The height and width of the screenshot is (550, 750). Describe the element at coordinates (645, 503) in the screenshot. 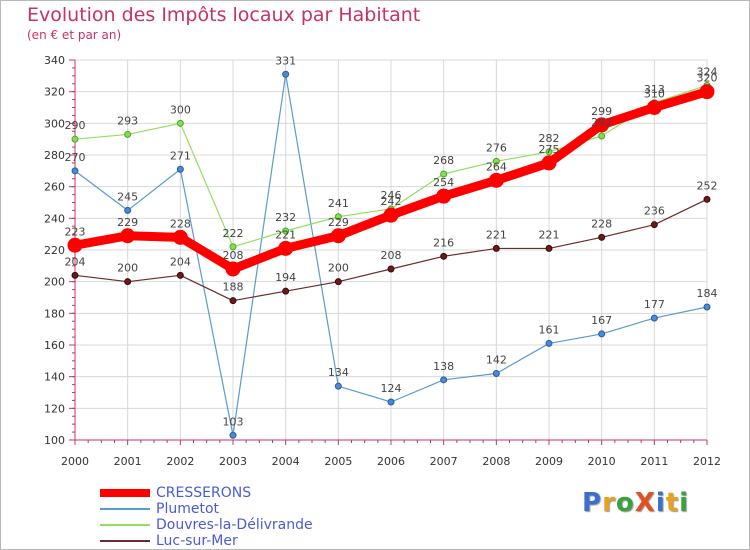

I see `logo-letter: X` at that location.